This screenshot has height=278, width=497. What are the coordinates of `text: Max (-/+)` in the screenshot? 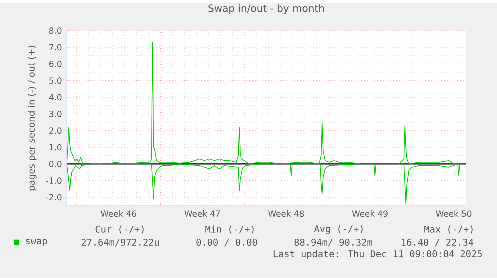 It's located at (448, 230).